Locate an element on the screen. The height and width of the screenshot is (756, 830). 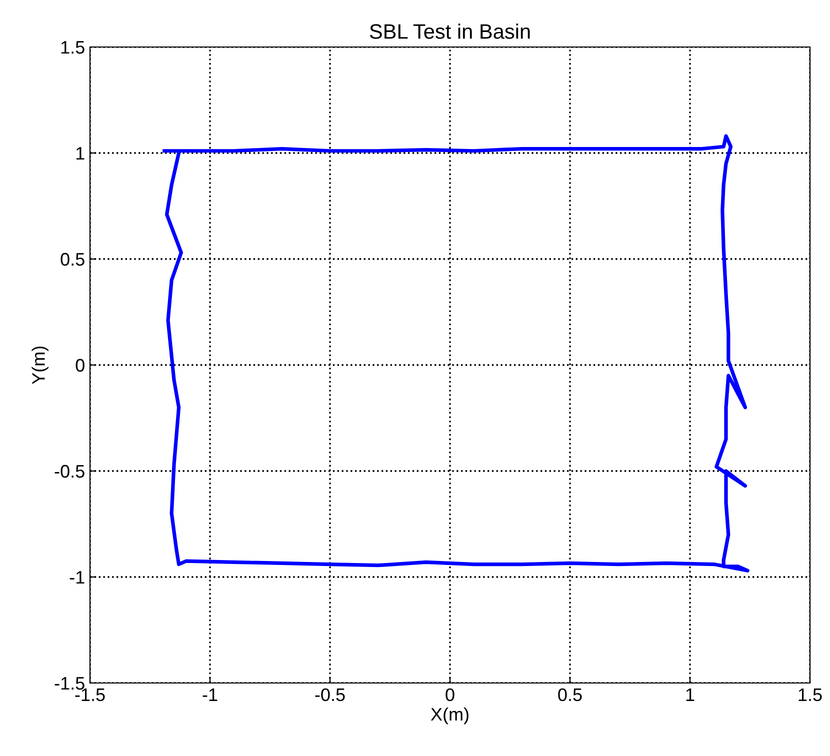
y-tick-label: -0.5 is located at coordinates (69, 471).